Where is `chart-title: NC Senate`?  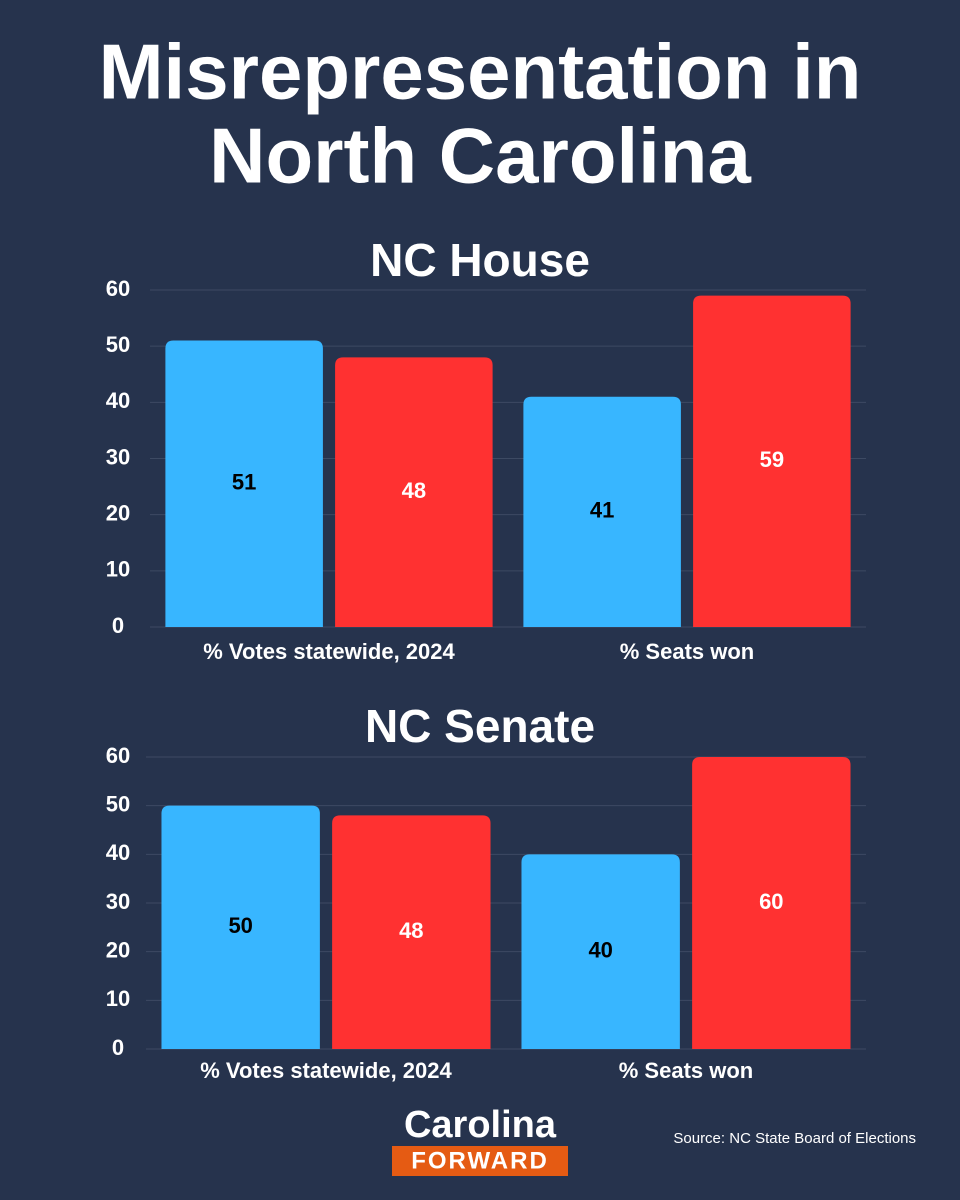
chart-title: NC Senate is located at coordinates (480, 726).